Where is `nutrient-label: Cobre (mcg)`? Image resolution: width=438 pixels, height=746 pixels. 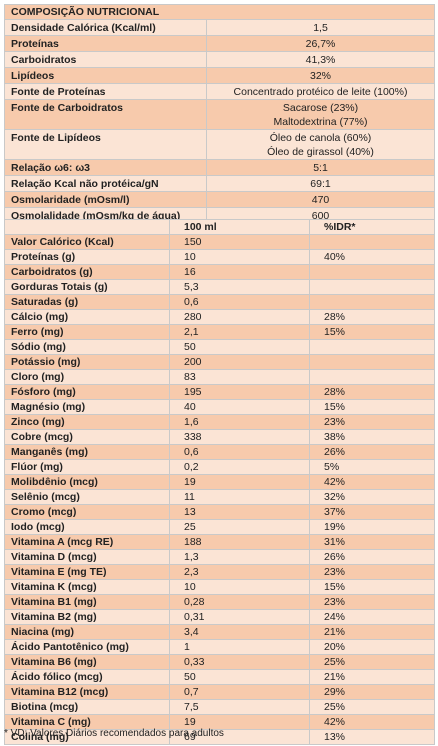 nutrient-label: Cobre (mcg) is located at coordinates (87, 437).